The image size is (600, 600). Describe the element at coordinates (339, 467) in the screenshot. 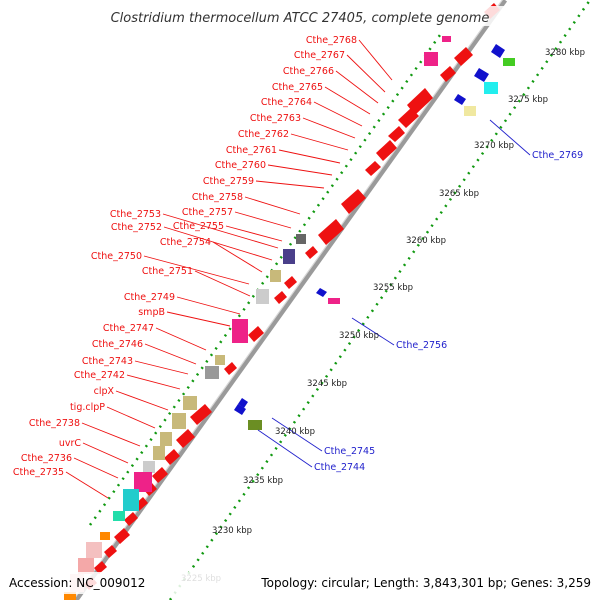

I see `gene-label: Cthe_2744` at that location.